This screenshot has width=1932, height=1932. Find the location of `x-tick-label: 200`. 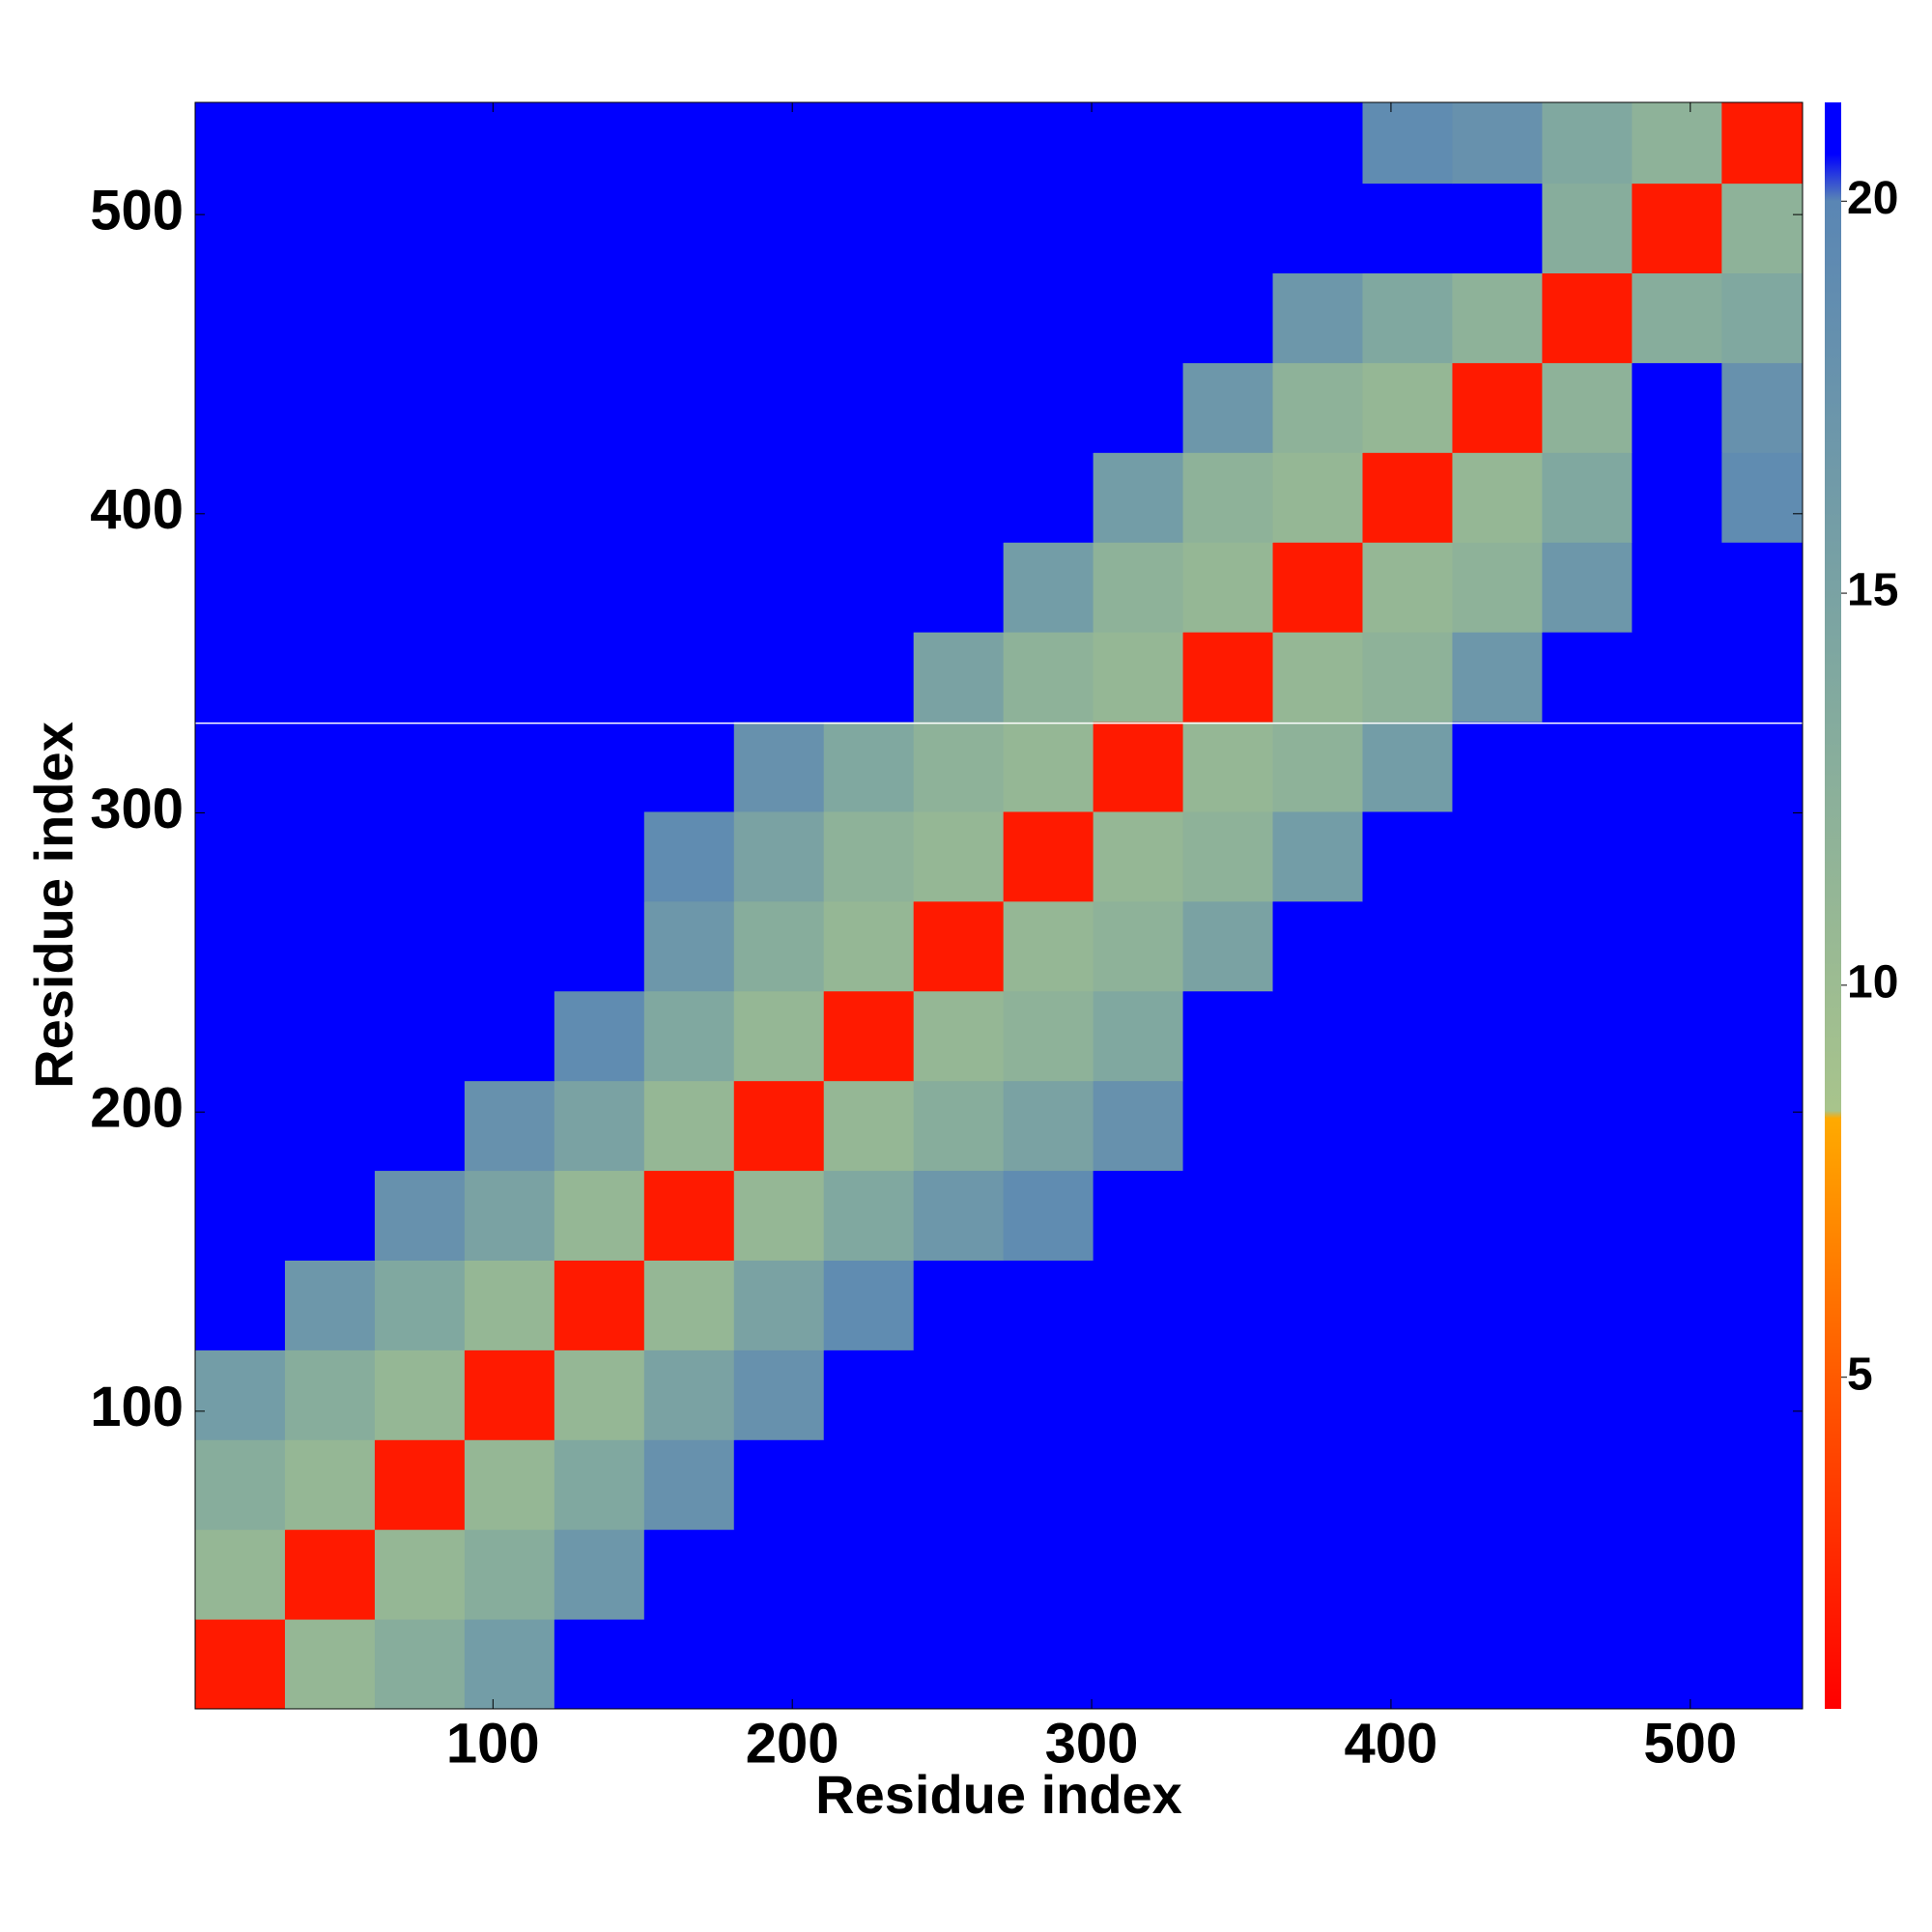

x-tick-label: 200 is located at coordinates (792, 1743).